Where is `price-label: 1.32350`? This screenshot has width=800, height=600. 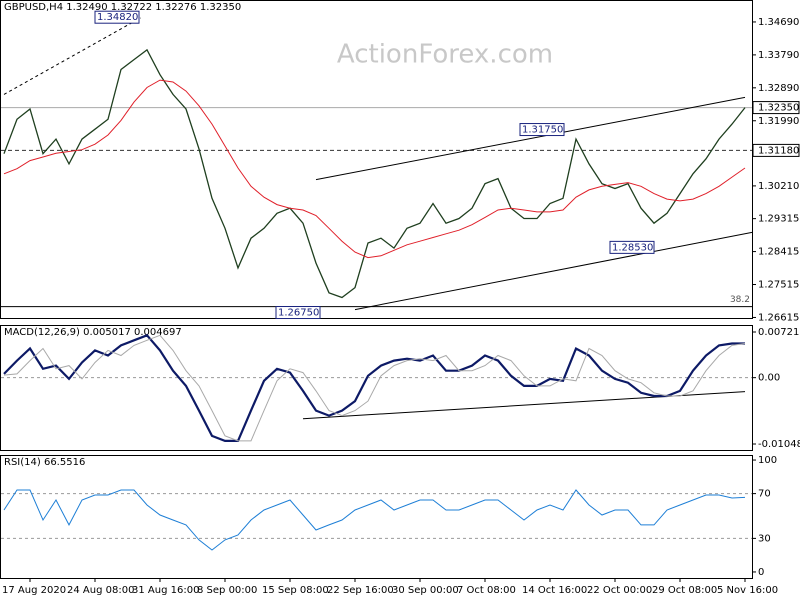
price-label: 1.32350 is located at coordinates (778, 108).